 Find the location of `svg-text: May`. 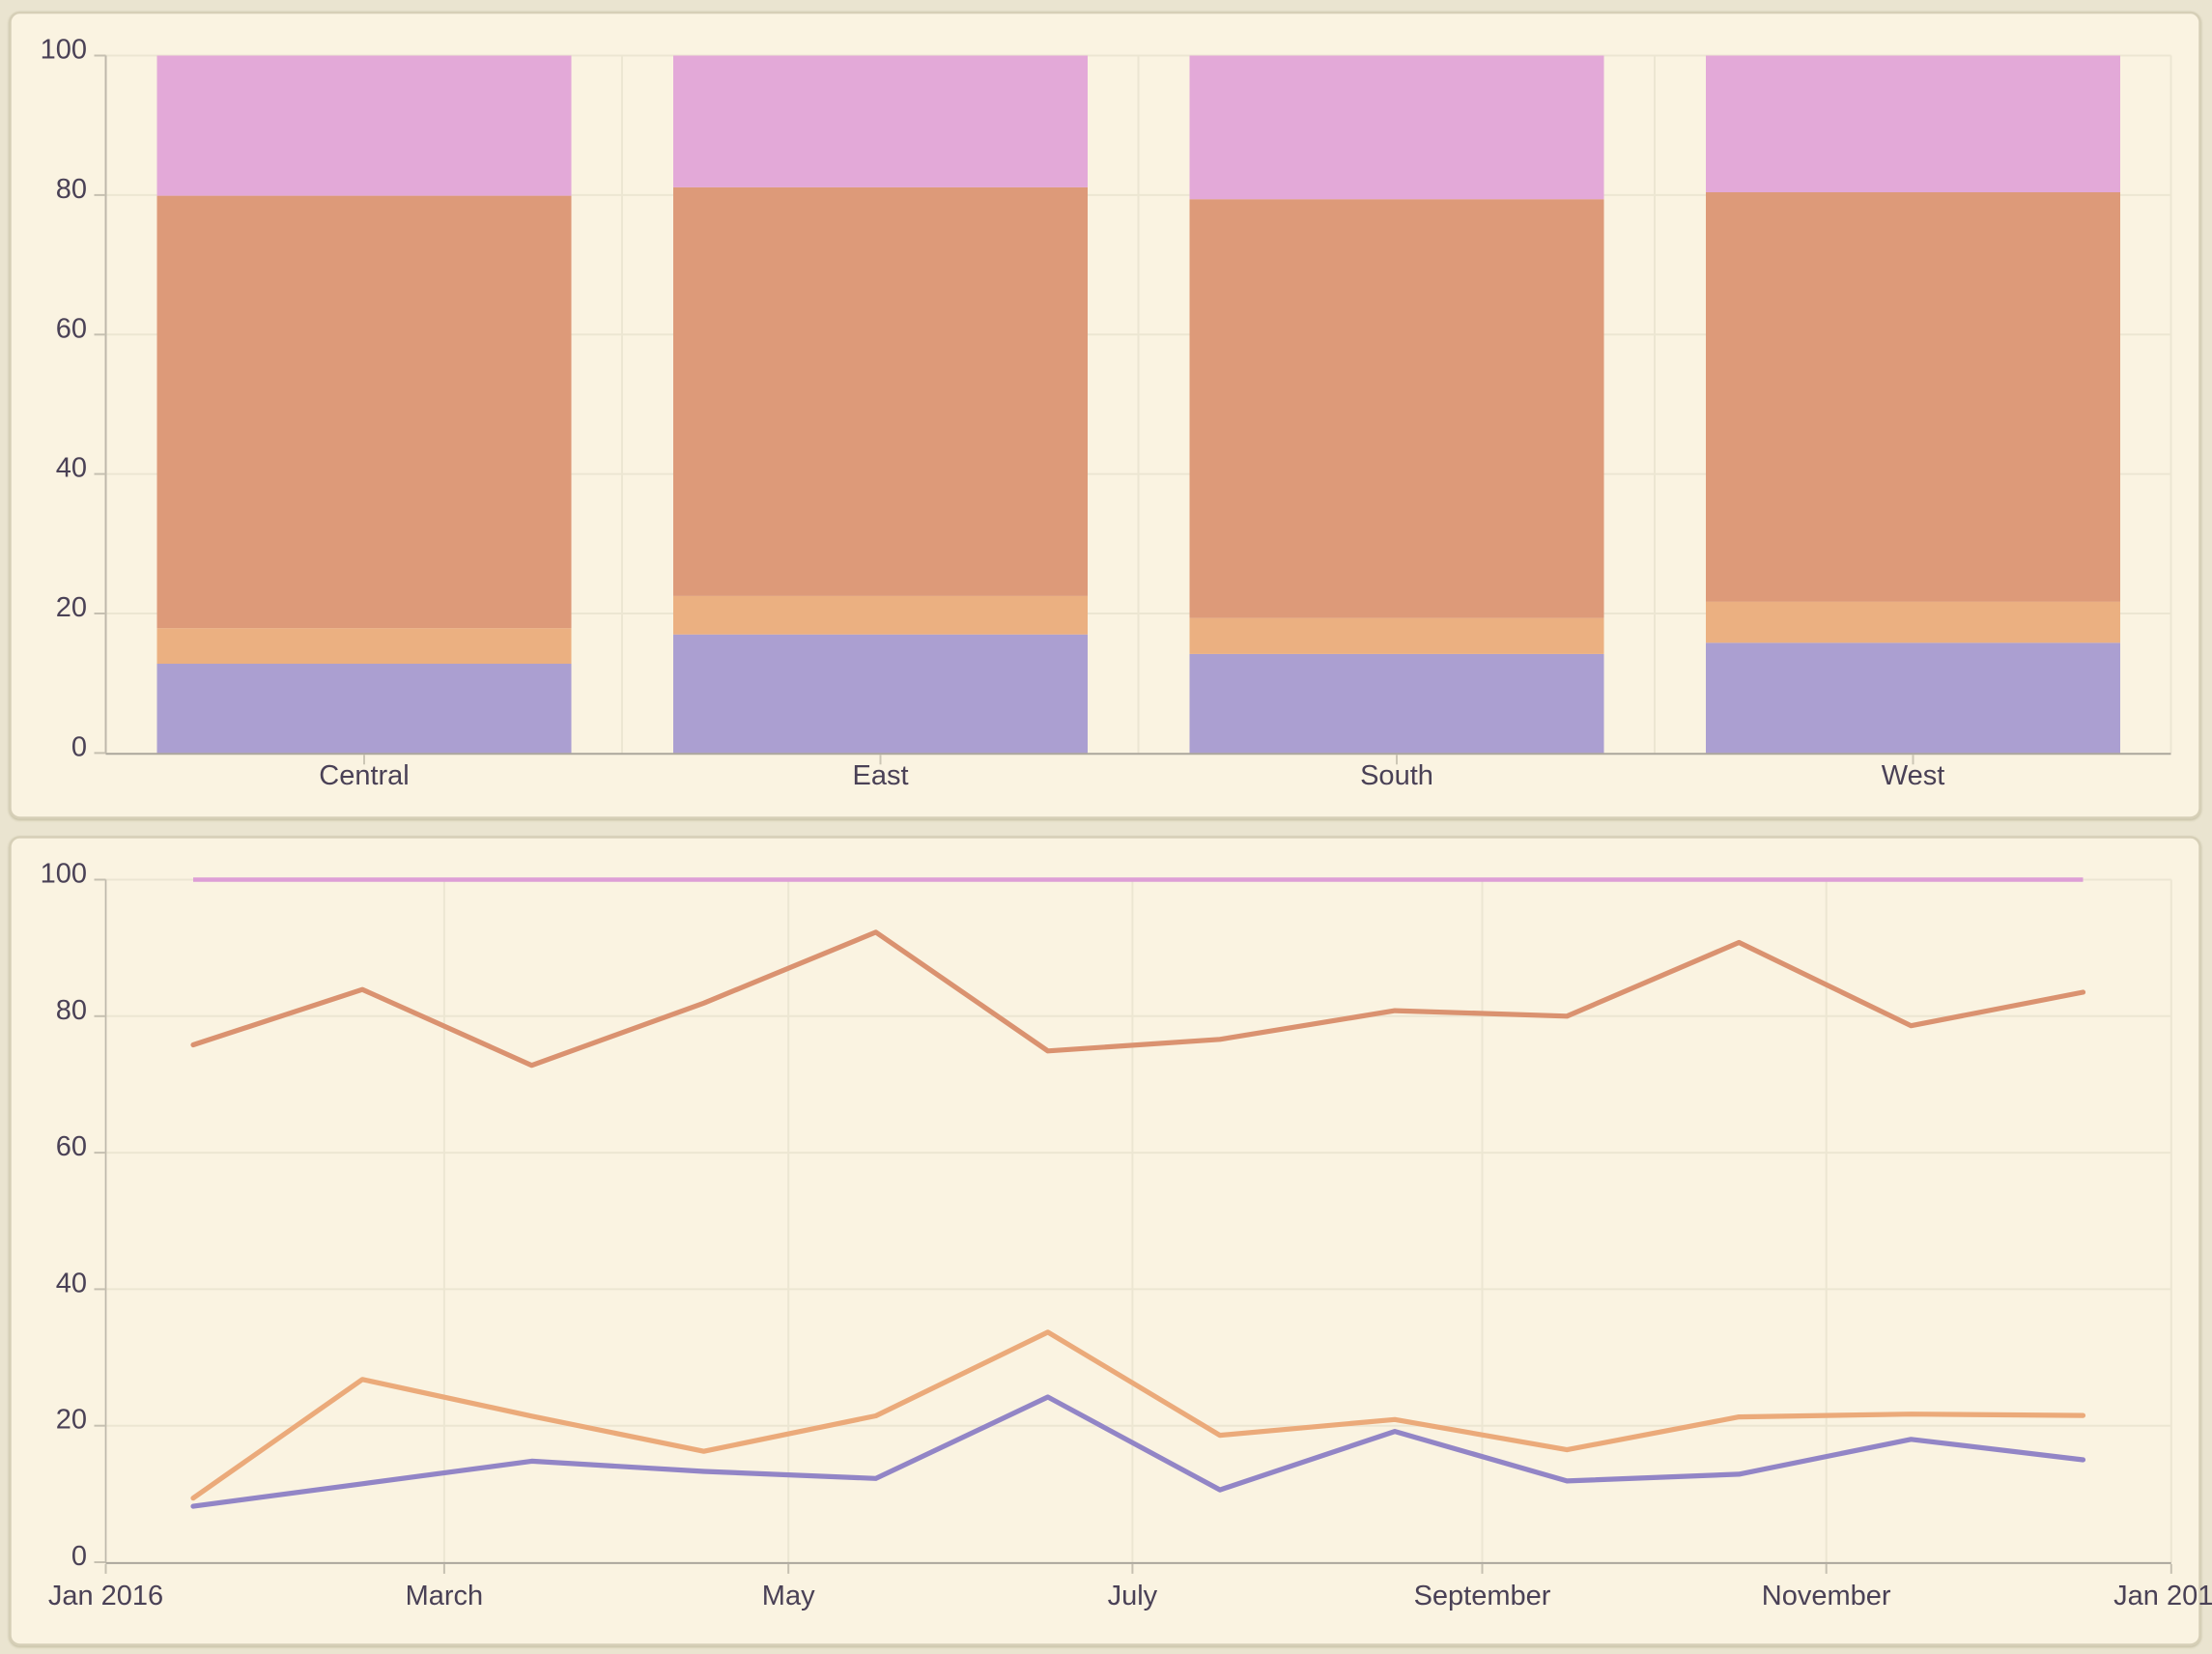

svg-text: May is located at coordinates (788, 1596).